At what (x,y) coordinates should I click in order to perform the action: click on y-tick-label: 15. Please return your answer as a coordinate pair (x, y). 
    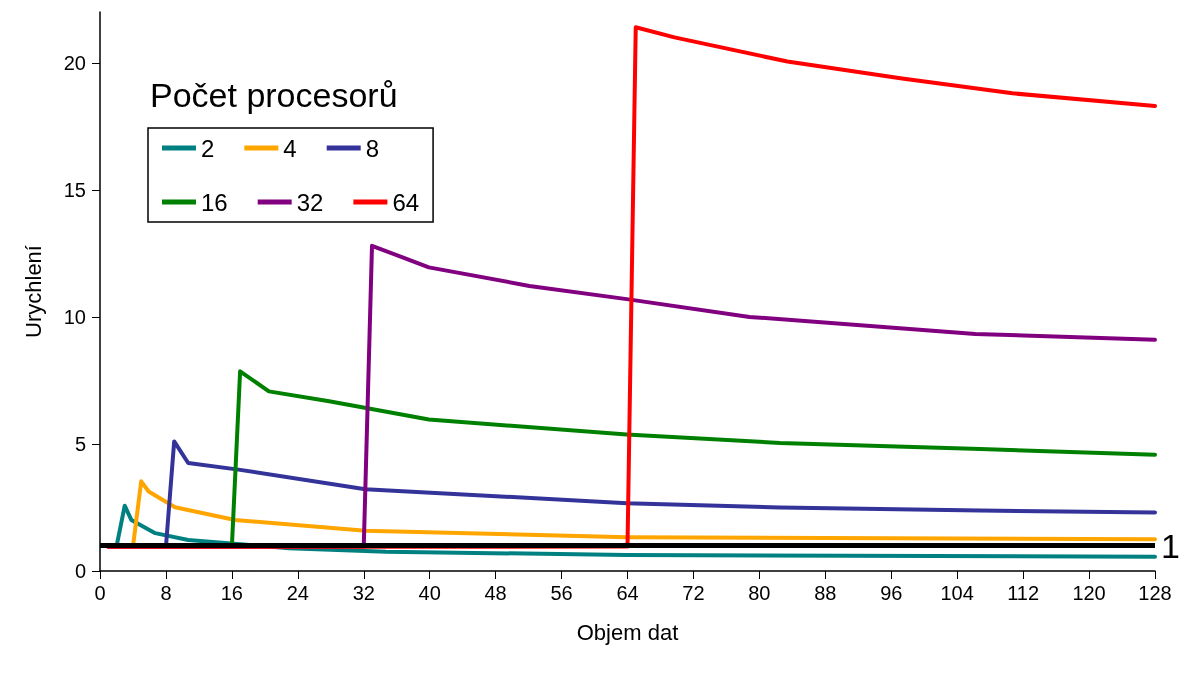
    Looking at the image, I should click on (74, 189).